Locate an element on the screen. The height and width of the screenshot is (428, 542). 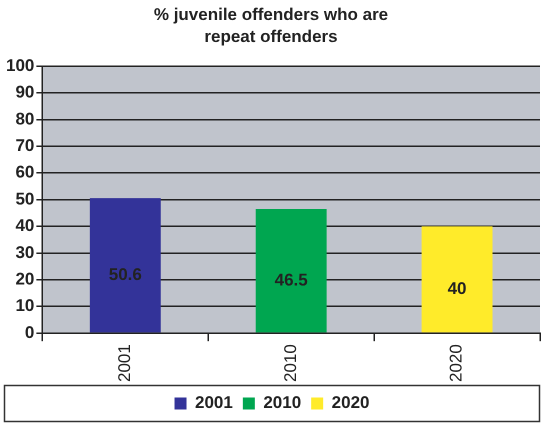
legend-label: 2020 is located at coordinates (351, 402).